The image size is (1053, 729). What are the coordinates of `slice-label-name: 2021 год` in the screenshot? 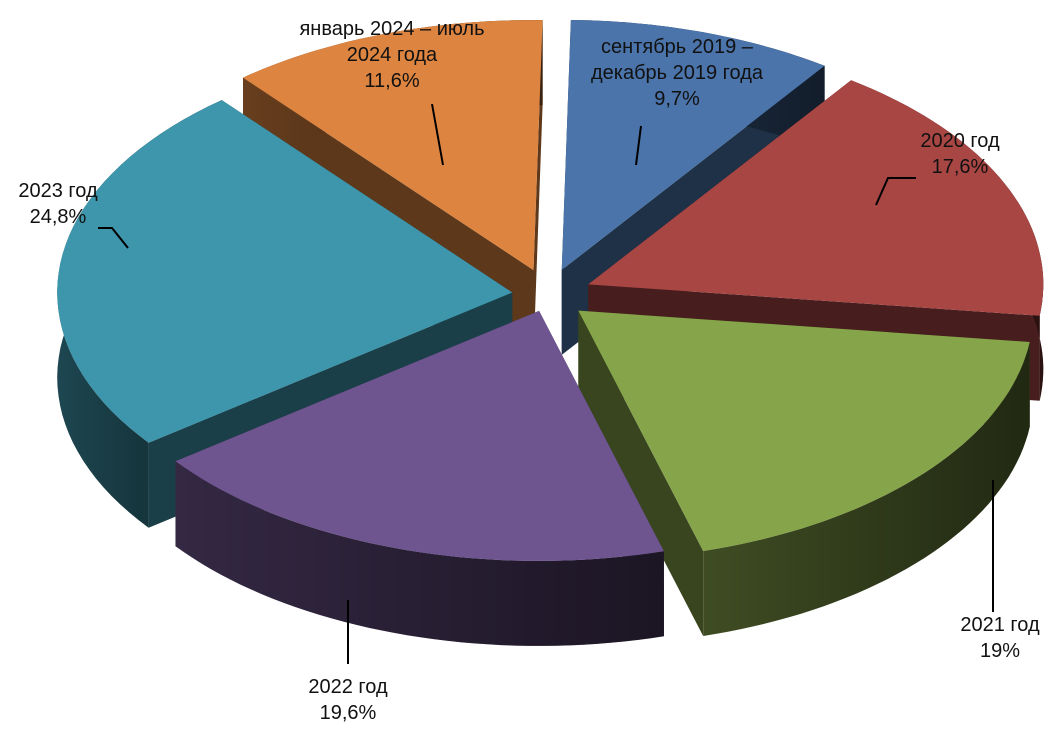 It's located at (1000, 625).